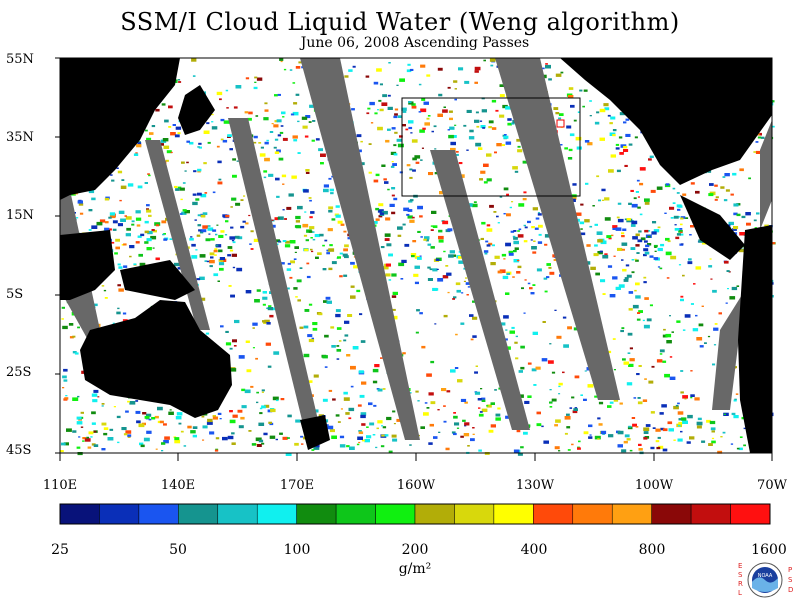 This screenshot has height=600, width=800. I want to click on colorbar-frame, so click(415, 514).